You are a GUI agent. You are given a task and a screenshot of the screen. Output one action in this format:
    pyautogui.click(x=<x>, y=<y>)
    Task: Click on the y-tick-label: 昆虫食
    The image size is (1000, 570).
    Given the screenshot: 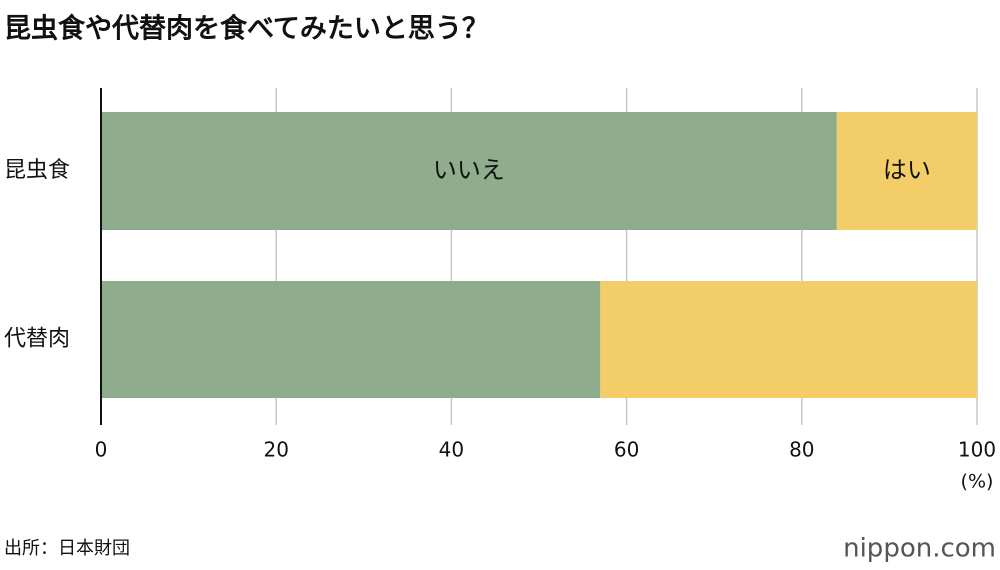 What is the action you would take?
    pyautogui.click(x=37, y=170)
    